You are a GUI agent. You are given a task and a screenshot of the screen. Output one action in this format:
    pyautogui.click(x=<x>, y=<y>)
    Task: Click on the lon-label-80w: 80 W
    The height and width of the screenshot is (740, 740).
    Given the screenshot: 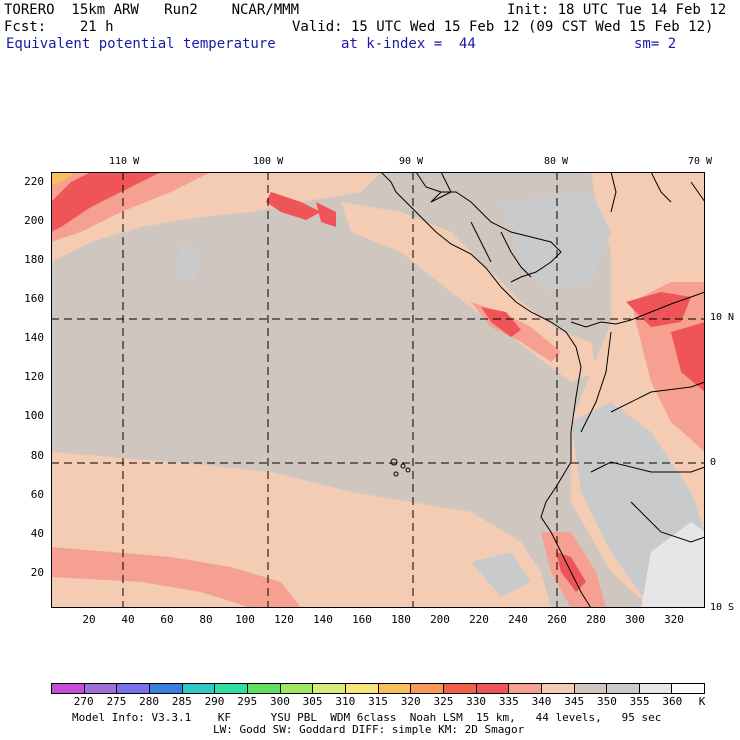 What is the action you would take?
    pyautogui.click(x=556, y=161)
    